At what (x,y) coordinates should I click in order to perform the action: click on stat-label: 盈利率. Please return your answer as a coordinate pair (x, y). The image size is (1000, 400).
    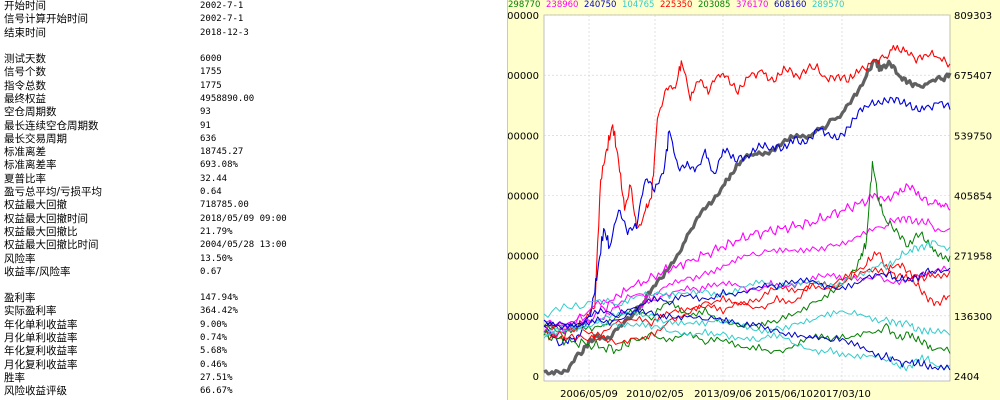
    Looking at the image, I should click on (20, 298).